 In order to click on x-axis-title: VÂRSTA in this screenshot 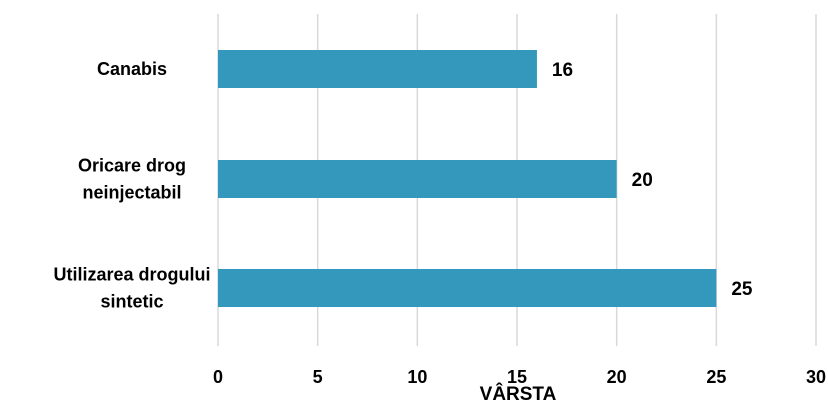, I will do `click(518, 394)`.